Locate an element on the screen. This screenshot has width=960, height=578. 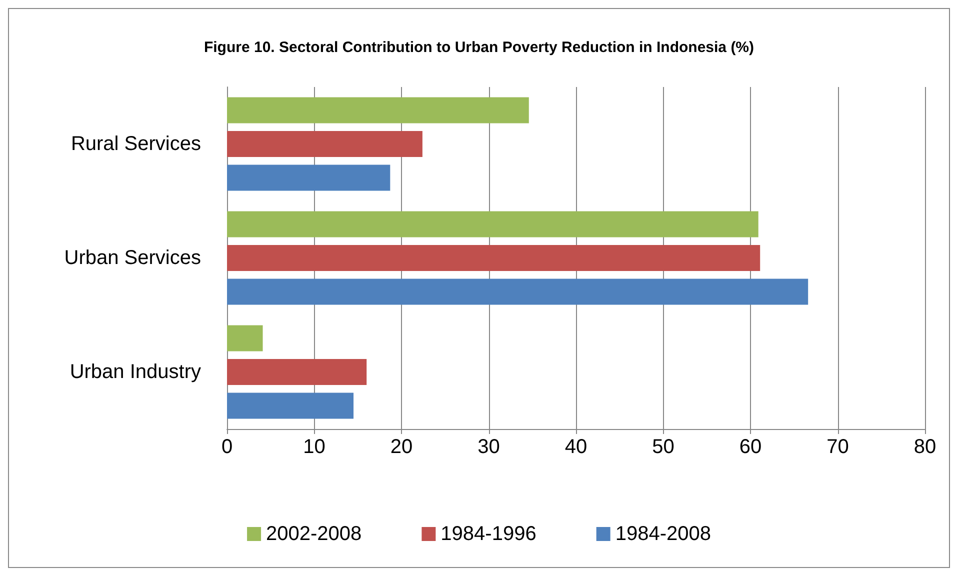
y-tick-label: Urban Industry is located at coordinates (135, 372).